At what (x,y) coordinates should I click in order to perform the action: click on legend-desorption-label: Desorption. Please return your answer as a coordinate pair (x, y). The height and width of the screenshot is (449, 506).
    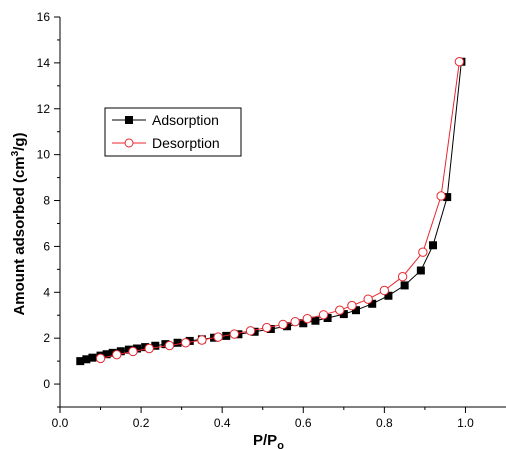
    Looking at the image, I should click on (186, 143).